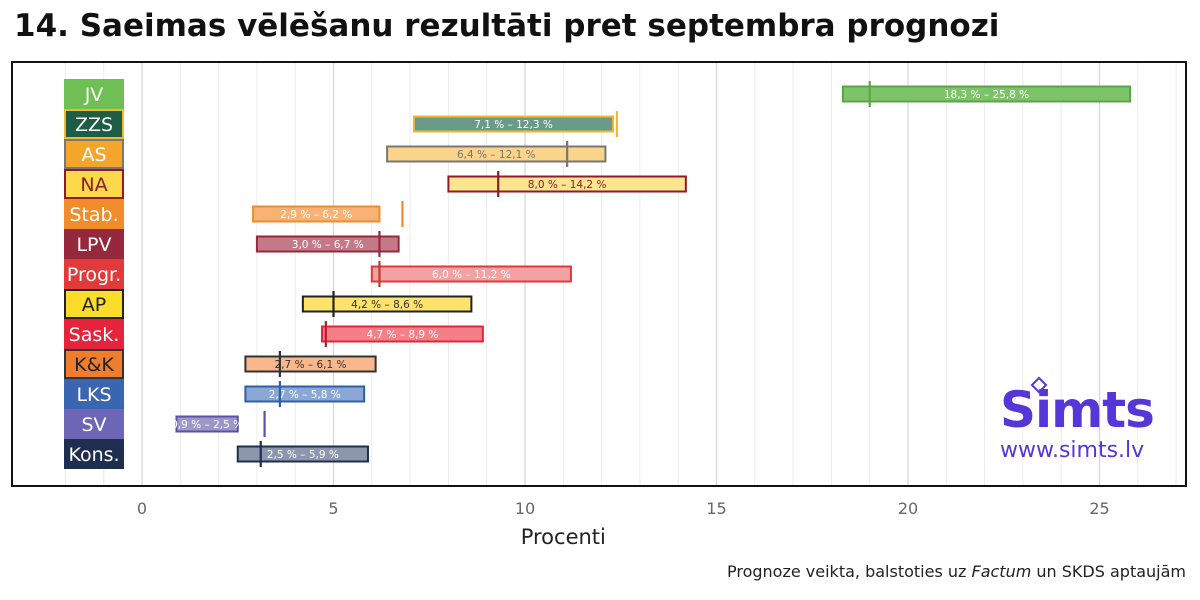 The width and height of the screenshot is (1200, 600). I want to click on range-label-lpv: 3,0 % – 6,7 %, so click(328, 245).